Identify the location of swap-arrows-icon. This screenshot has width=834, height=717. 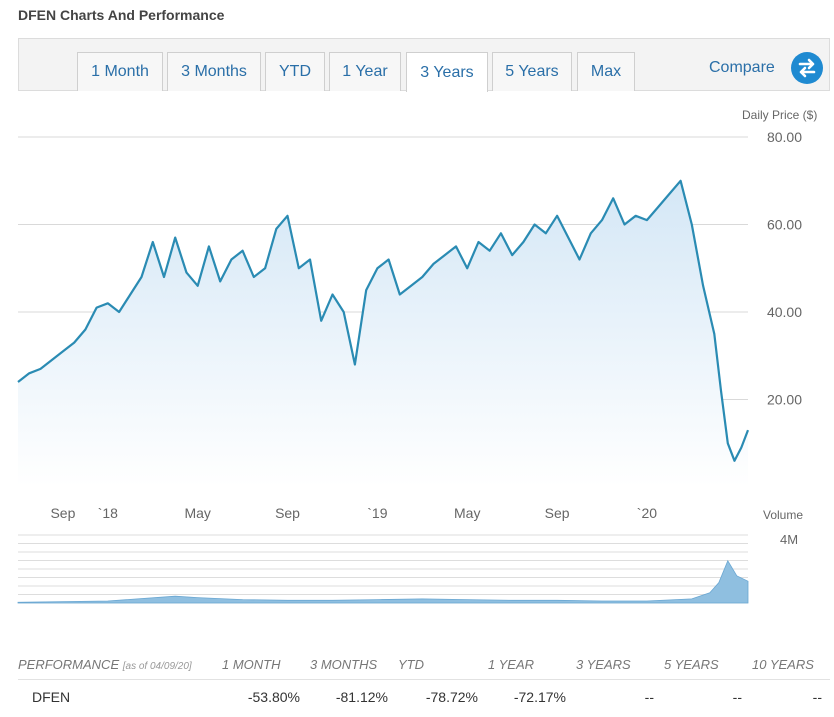
(807, 68).